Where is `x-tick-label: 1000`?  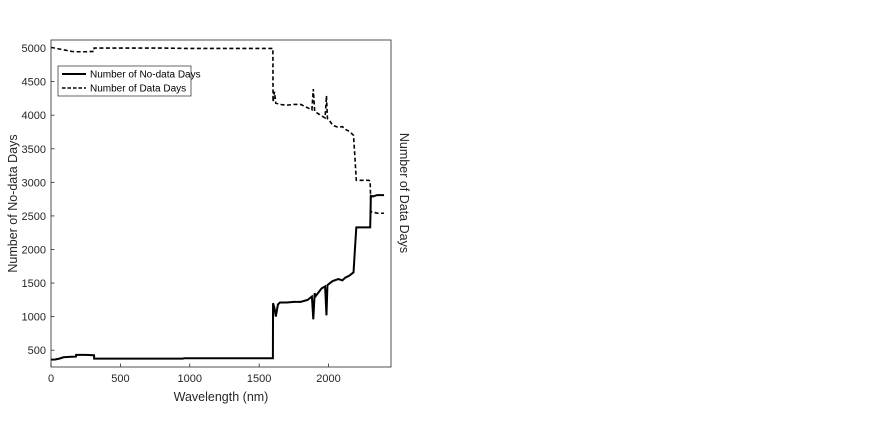 x-tick-label: 1000 is located at coordinates (190, 379).